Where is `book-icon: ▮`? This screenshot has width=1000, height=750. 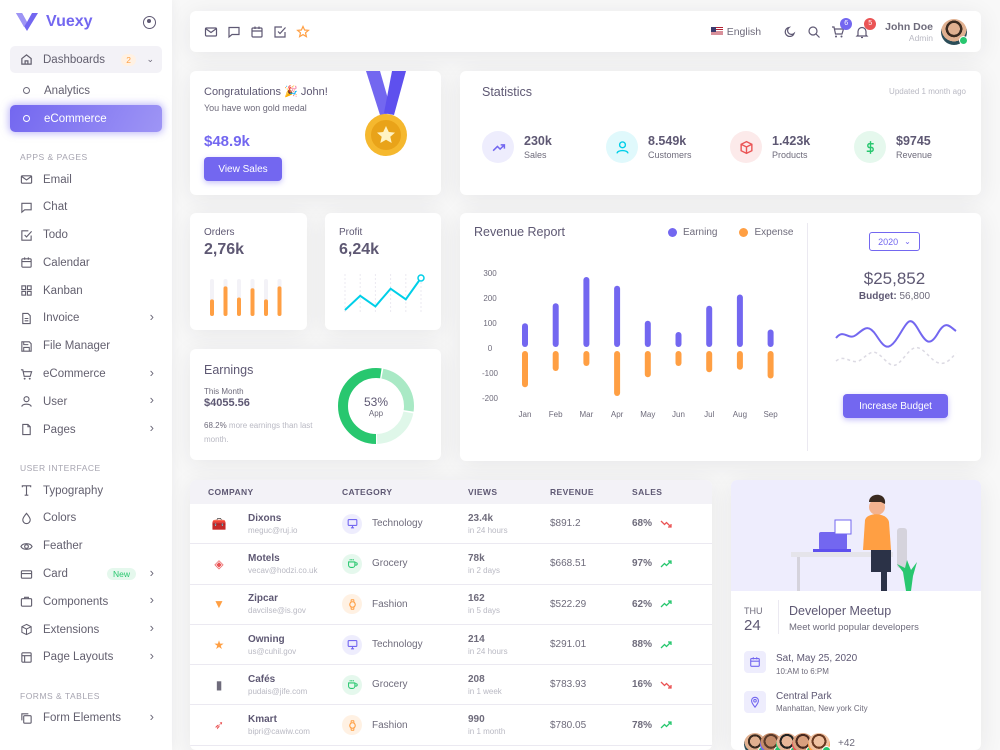 book-icon: ▮ is located at coordinates (219, 684).